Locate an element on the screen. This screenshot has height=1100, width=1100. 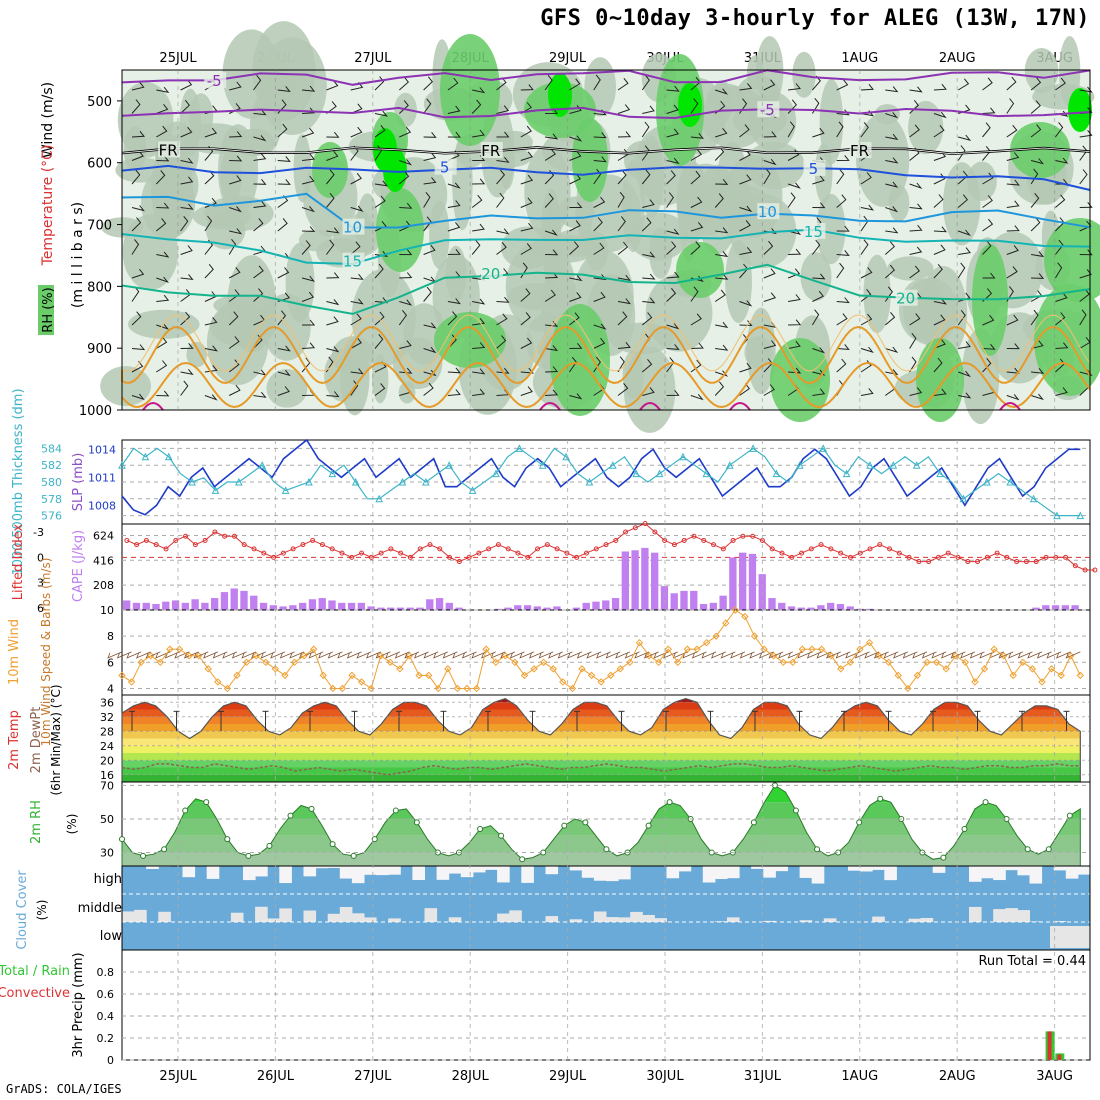
y-tick-label-thickness: 578 is located at coordinates (51, 499).